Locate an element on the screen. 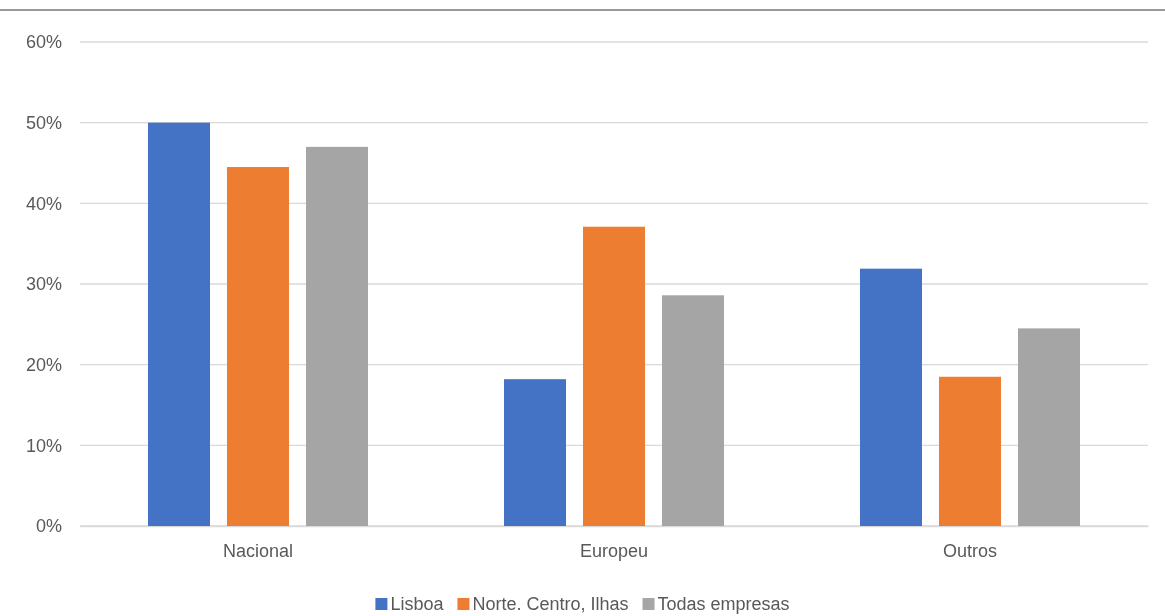 The image size is (1165, 616). y-tick-label: 20% is located at coordinates (43, 364).